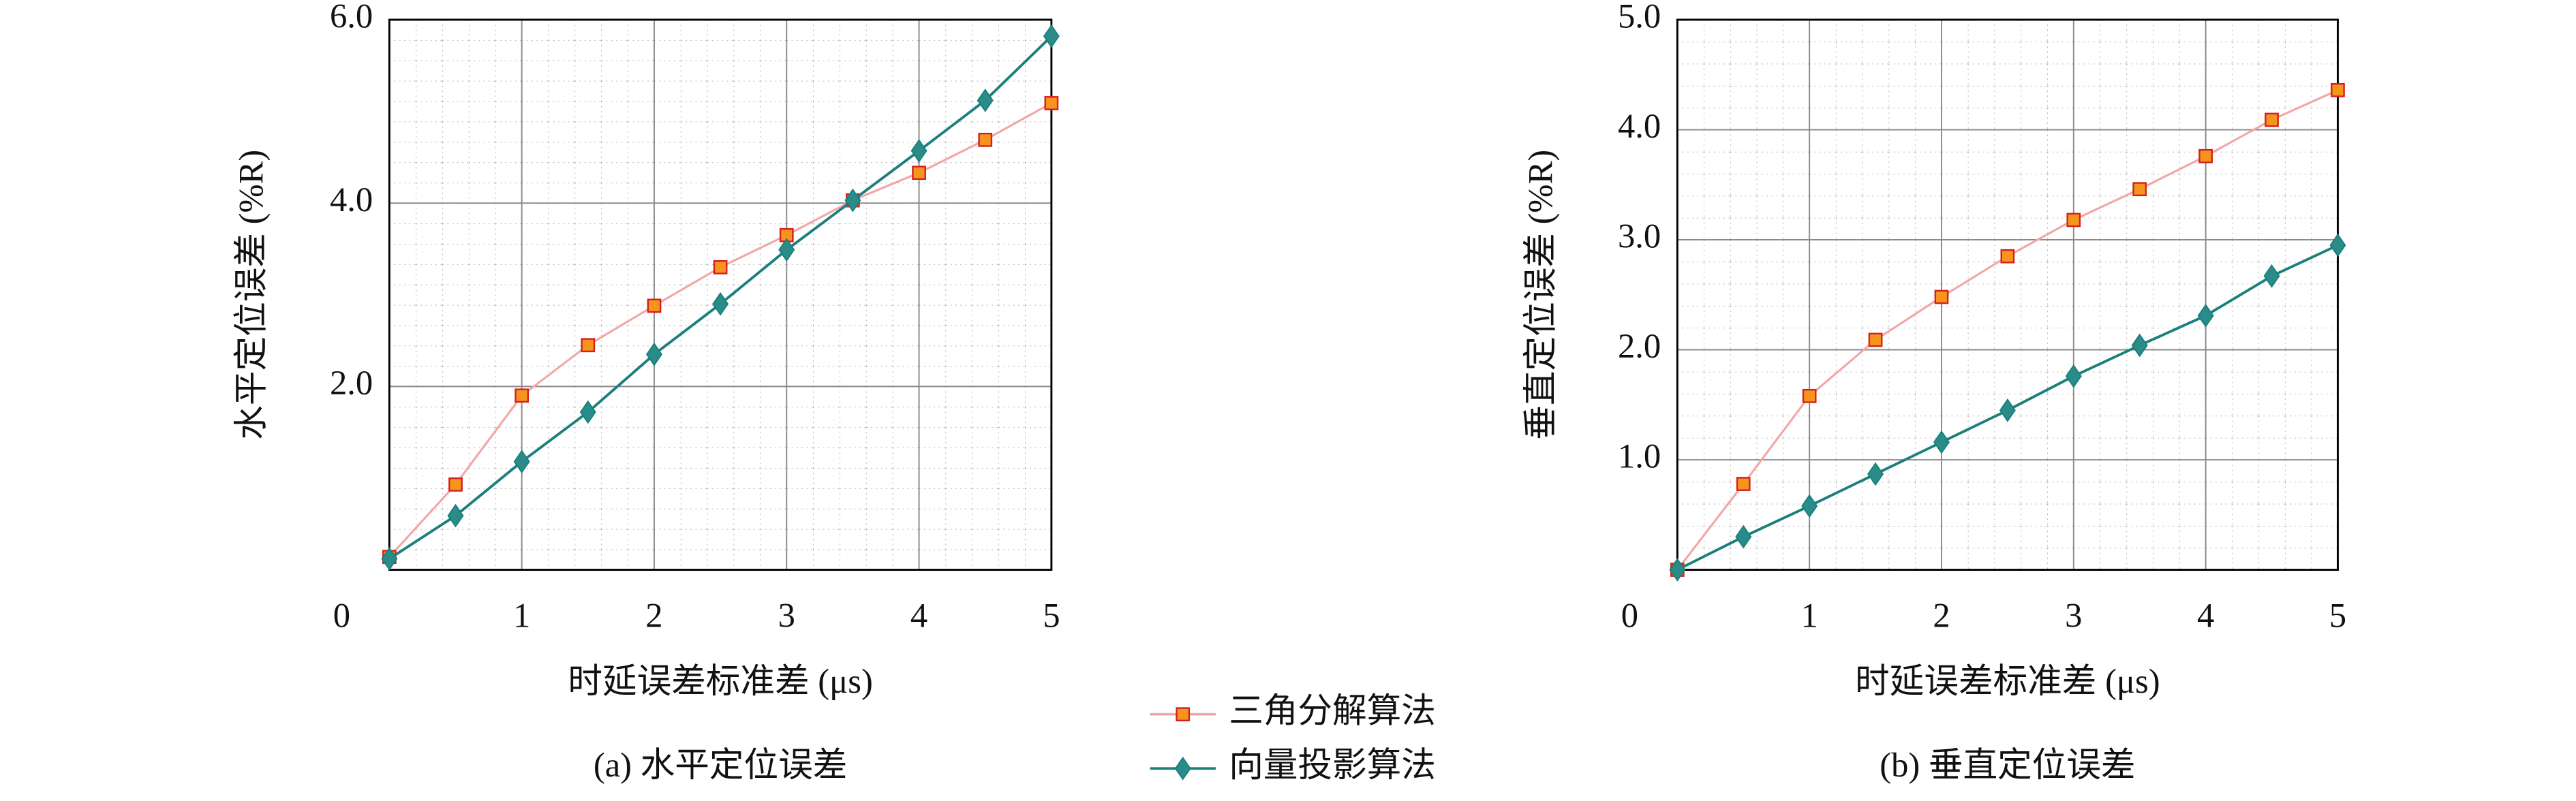 This screenshot has width=2576, height=801. Describe the element at coordinates (251, 295) in the screenshot. I see `y-axis-label: 水平定位误差 (%R)` at that location.